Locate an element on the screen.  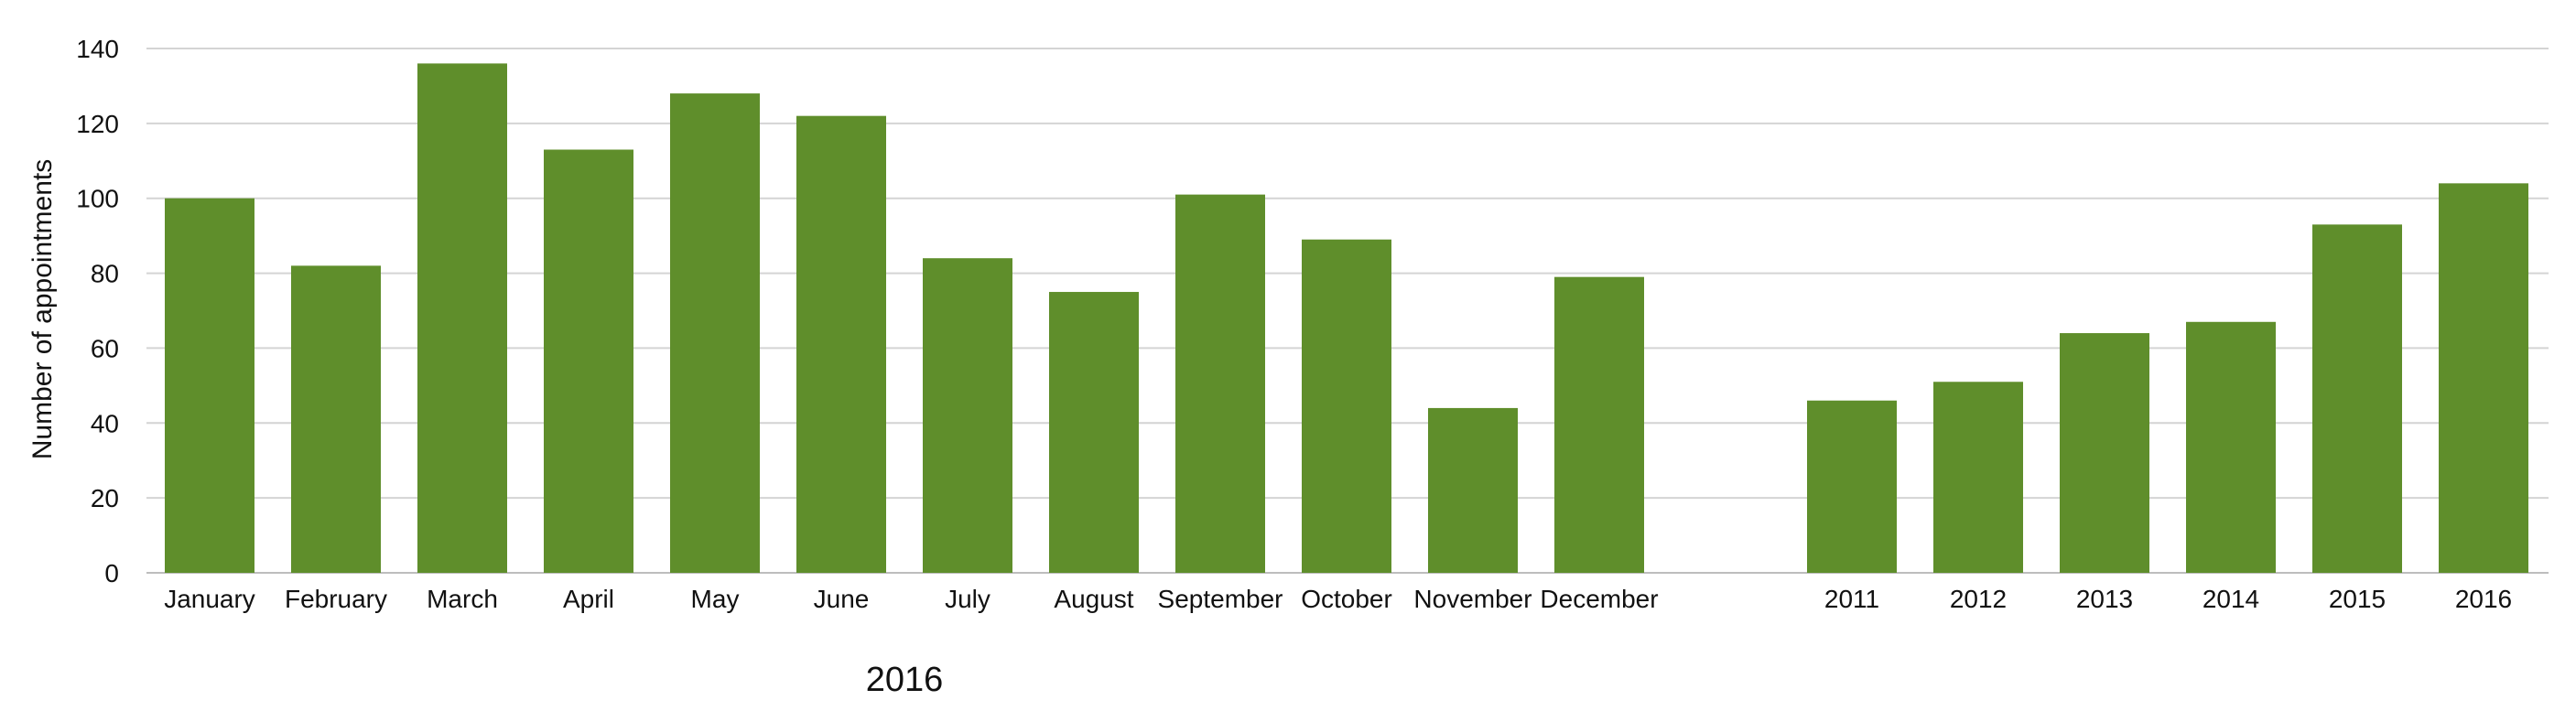
y-axis-title: Number of appointments is located at coordinates (42, 309).